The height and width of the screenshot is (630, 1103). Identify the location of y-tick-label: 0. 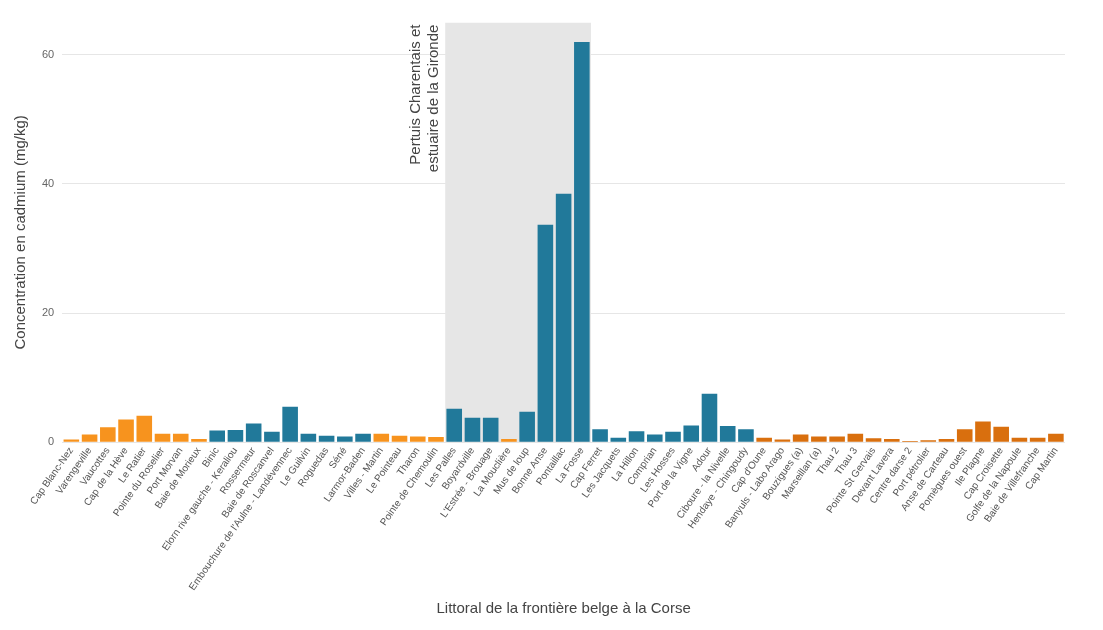
(51, 441).